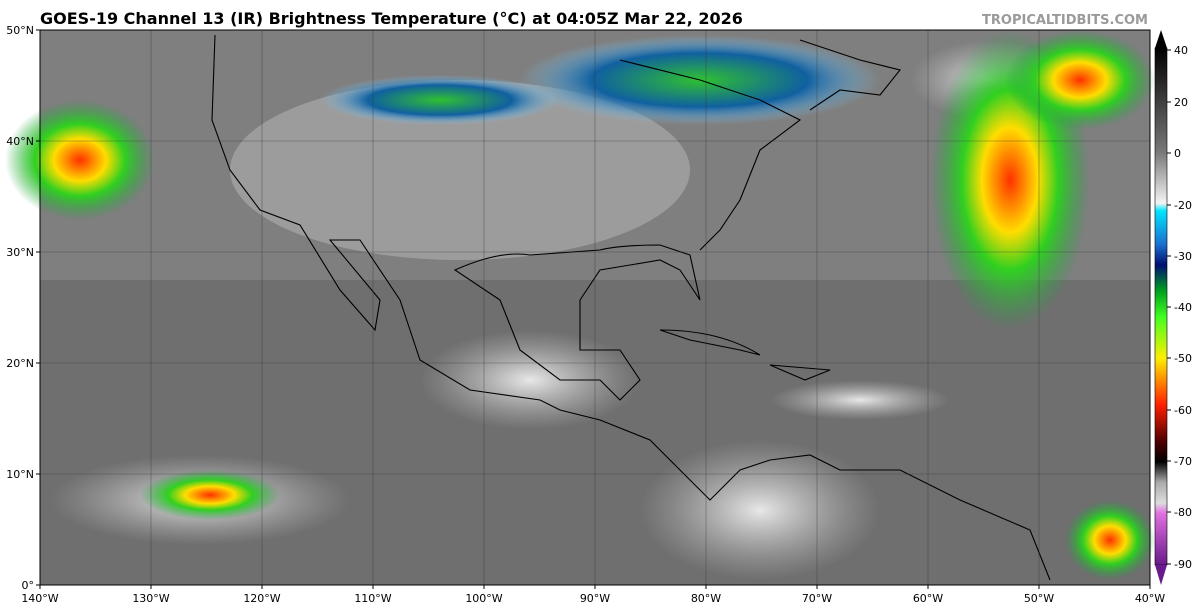 This screenshot has width=1200, height=608. What do you see at coordinates (1150, 598) in the screenshot?
I see `lon-label: 40°W` at bounding box center [1150, 598].